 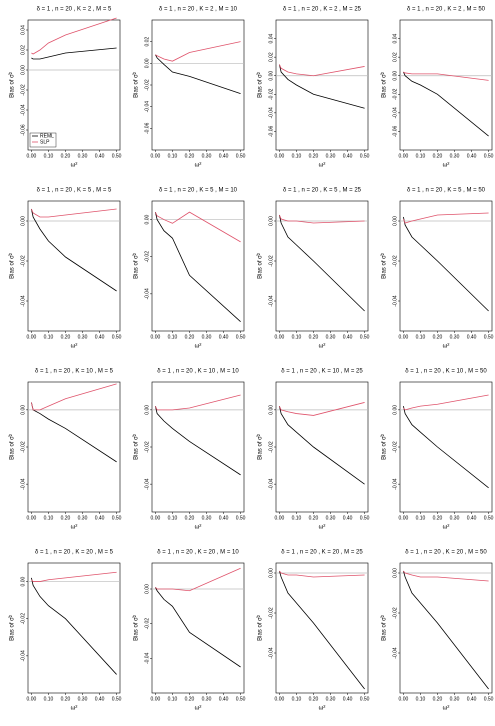 What do you see at coordinates (47, 136) in the screenshot?
I see `legend-label: REML` at bounding box center [47, 136].